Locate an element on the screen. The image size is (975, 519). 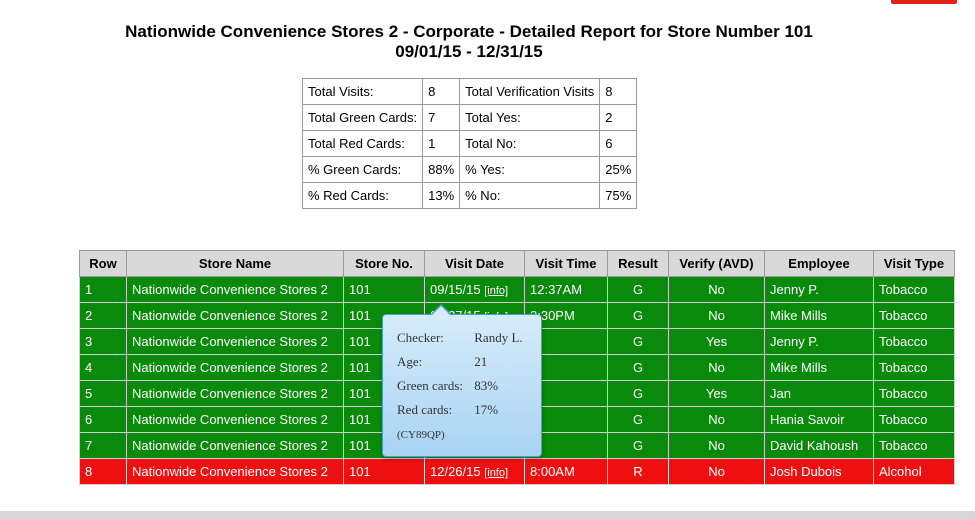
popup-red-value: 17% is located at coordinates (486, 409).